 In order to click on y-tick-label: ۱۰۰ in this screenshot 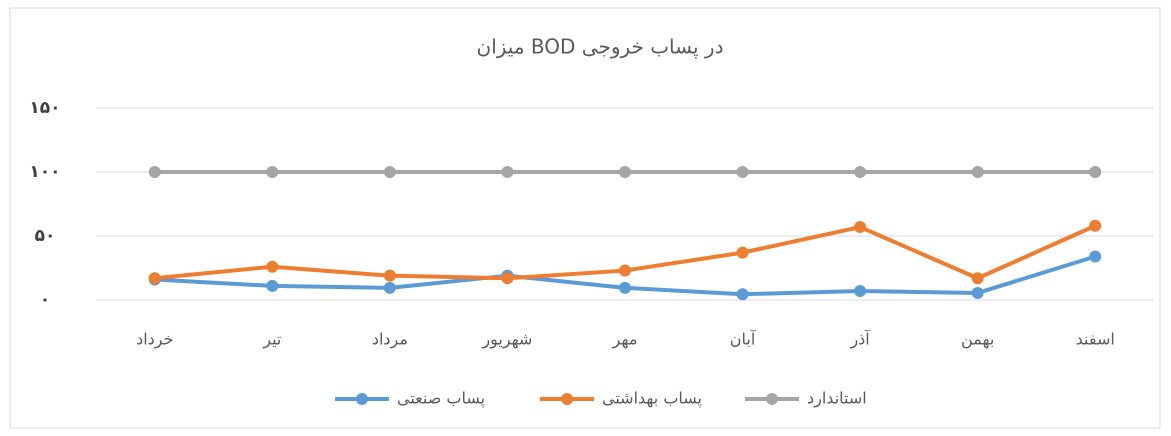, I will do `click(44, 172)`.